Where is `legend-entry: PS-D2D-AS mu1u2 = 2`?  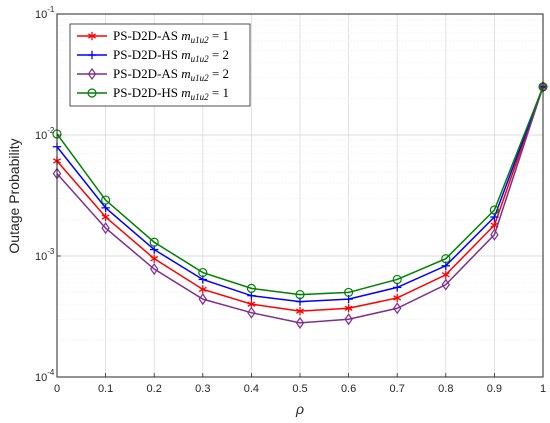
legend-entry: PS-D2D-AS mu1u2 = 2 is located at coordinates (171, 74).